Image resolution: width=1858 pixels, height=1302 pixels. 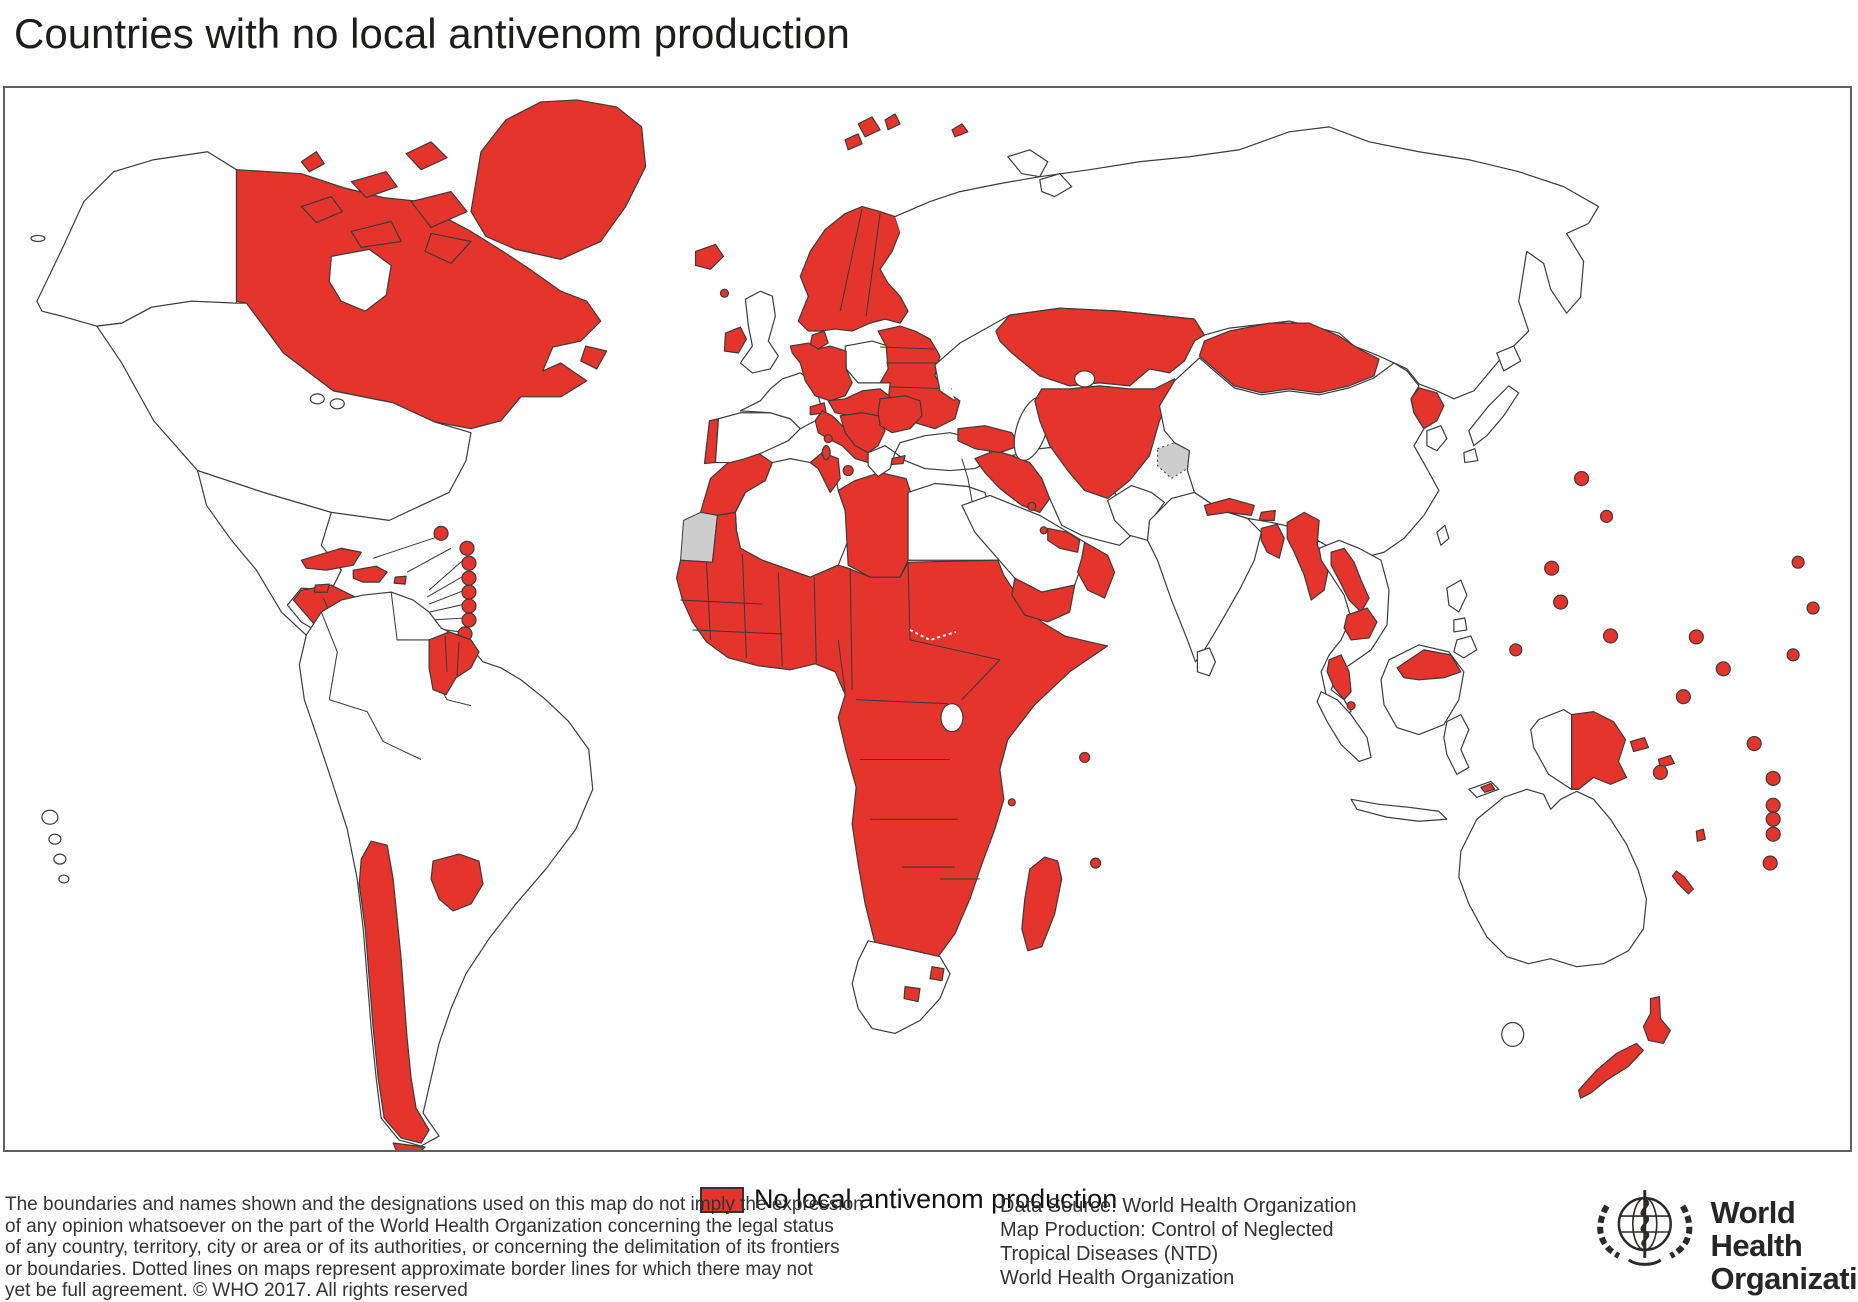 I want to click on who-emblem-icon, so click(x=1645, y=1228).